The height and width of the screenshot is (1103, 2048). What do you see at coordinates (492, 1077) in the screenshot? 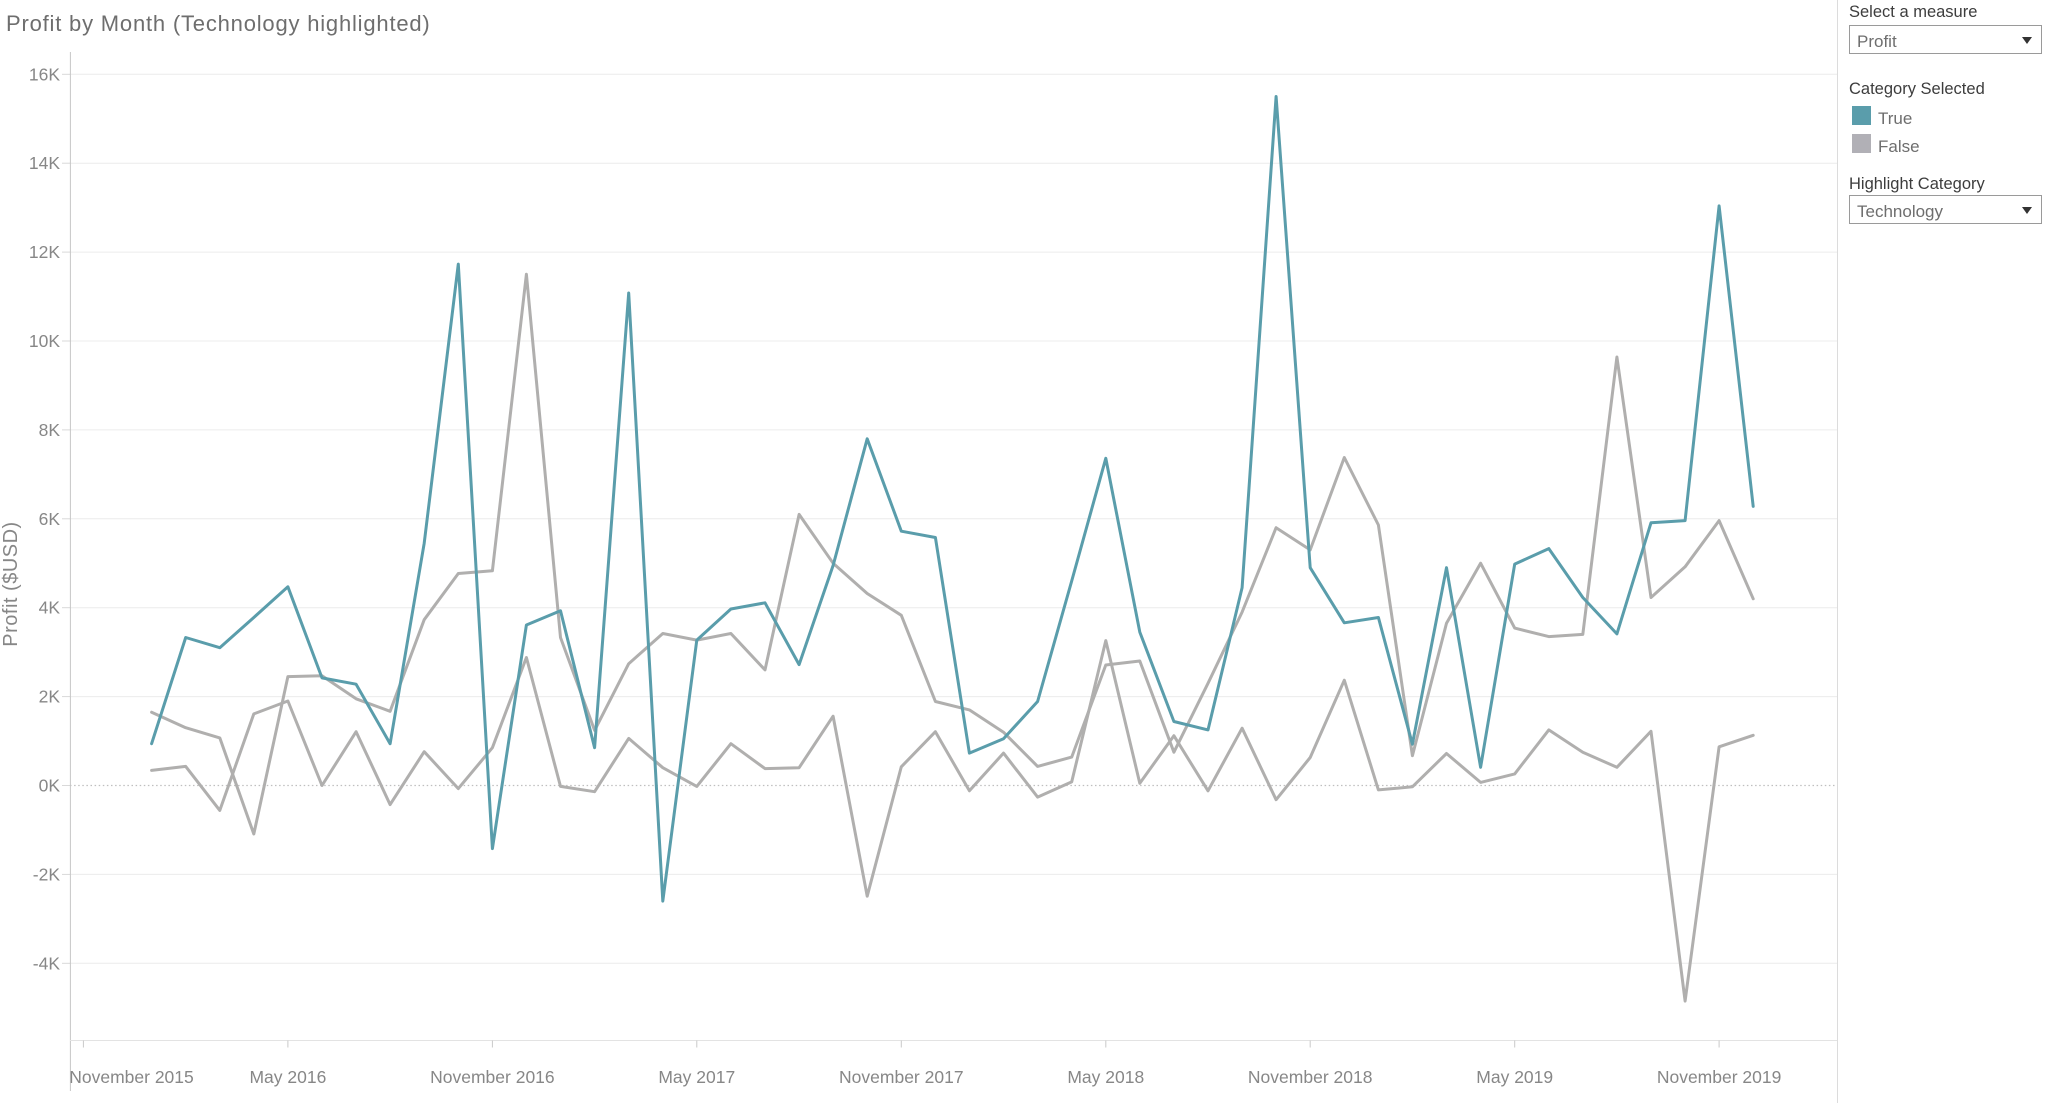
I see `svg-text: November 2016` at bounding box center [492, 1077].